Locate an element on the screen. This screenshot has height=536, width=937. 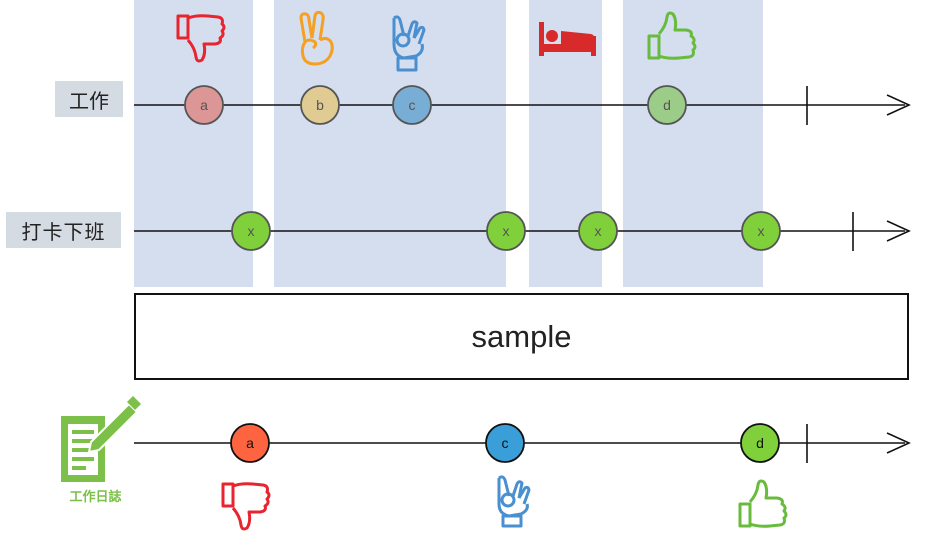
clock-marble-2: x is located at coordinates (506, 231).